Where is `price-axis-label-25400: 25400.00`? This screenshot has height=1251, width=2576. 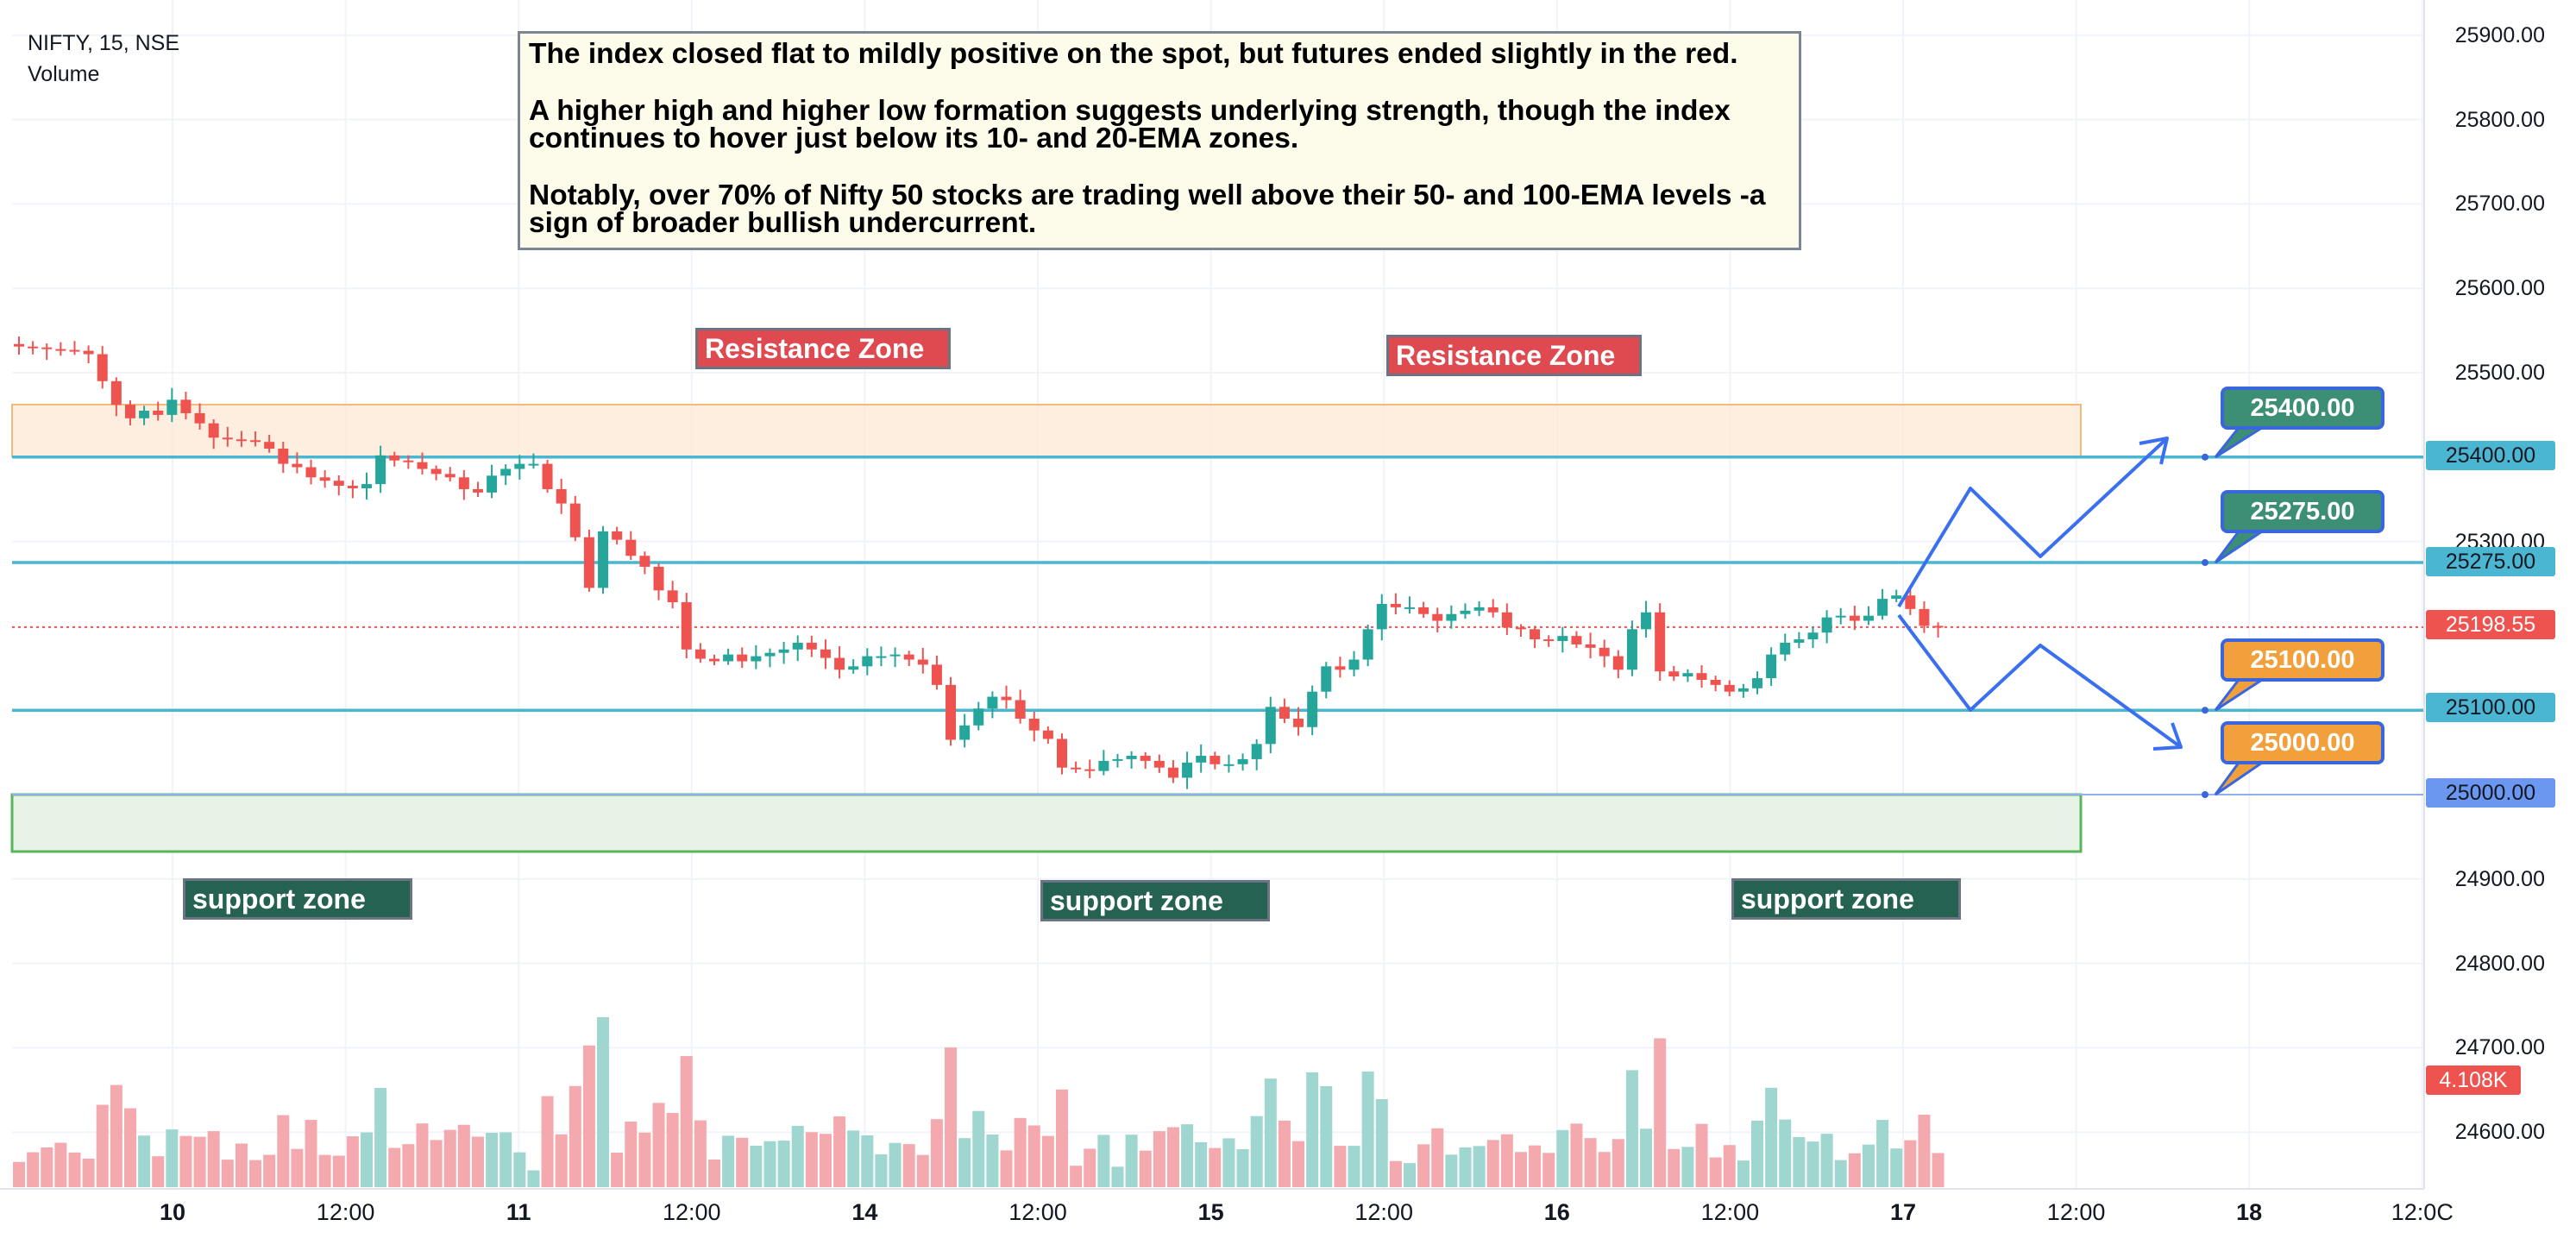 price-axis-label-25400: 25400.00 is located at coordinates (2490, 455).